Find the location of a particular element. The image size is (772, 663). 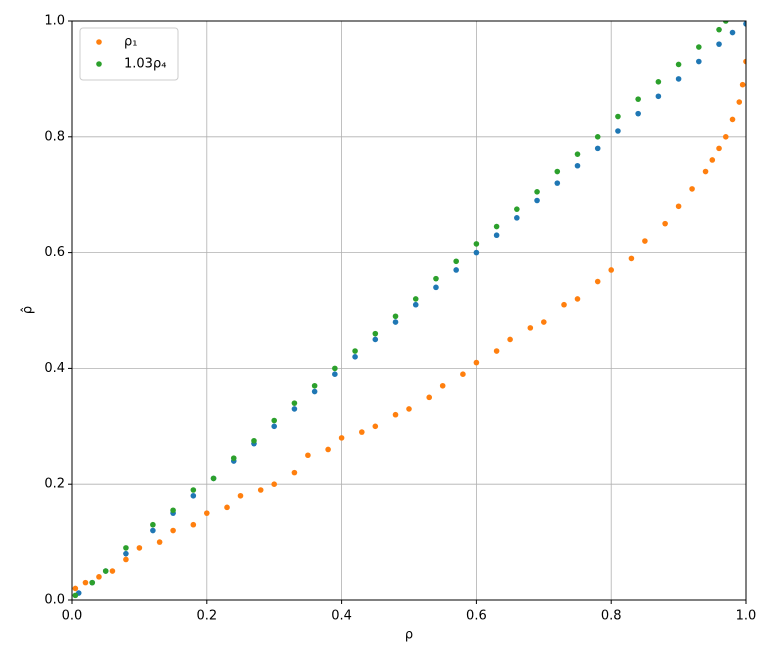

y-tick-label: 1.0 is located at coordinates (54, 21).